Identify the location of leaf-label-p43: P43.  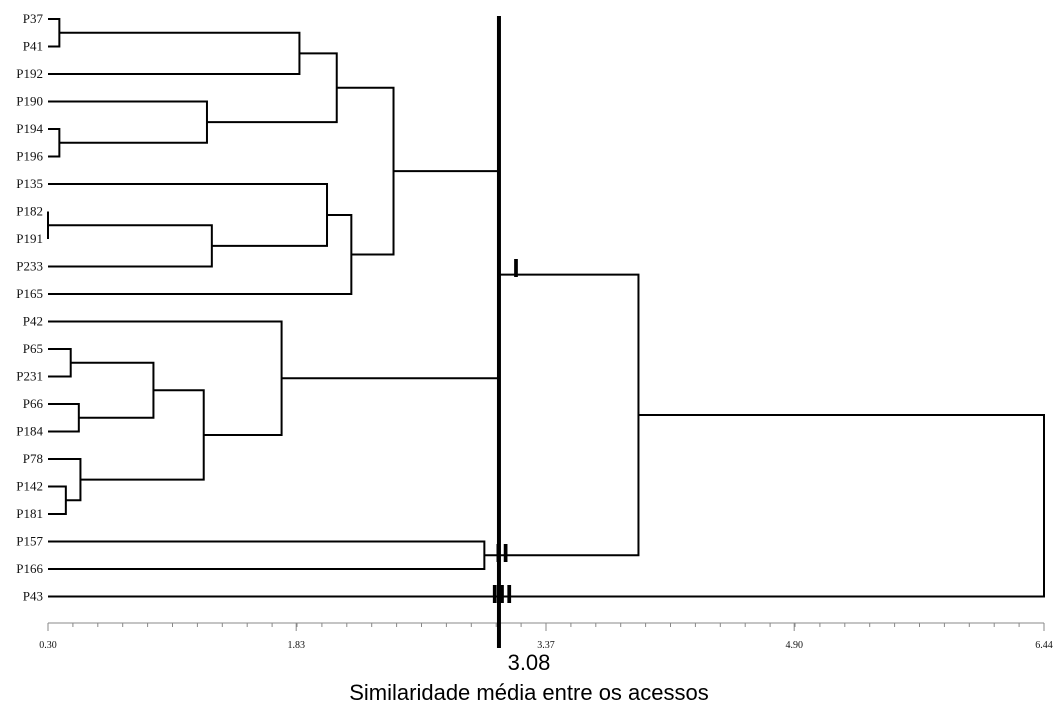
(33, 596).